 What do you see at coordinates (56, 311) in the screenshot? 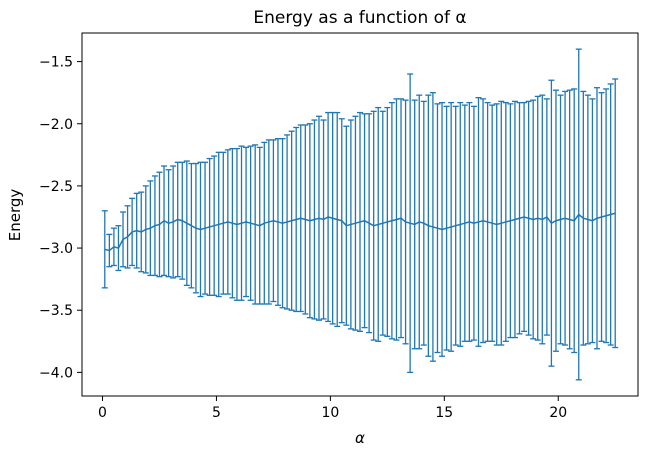
I see `y-tick-label: −3.5` at bounding box center [56, 311].